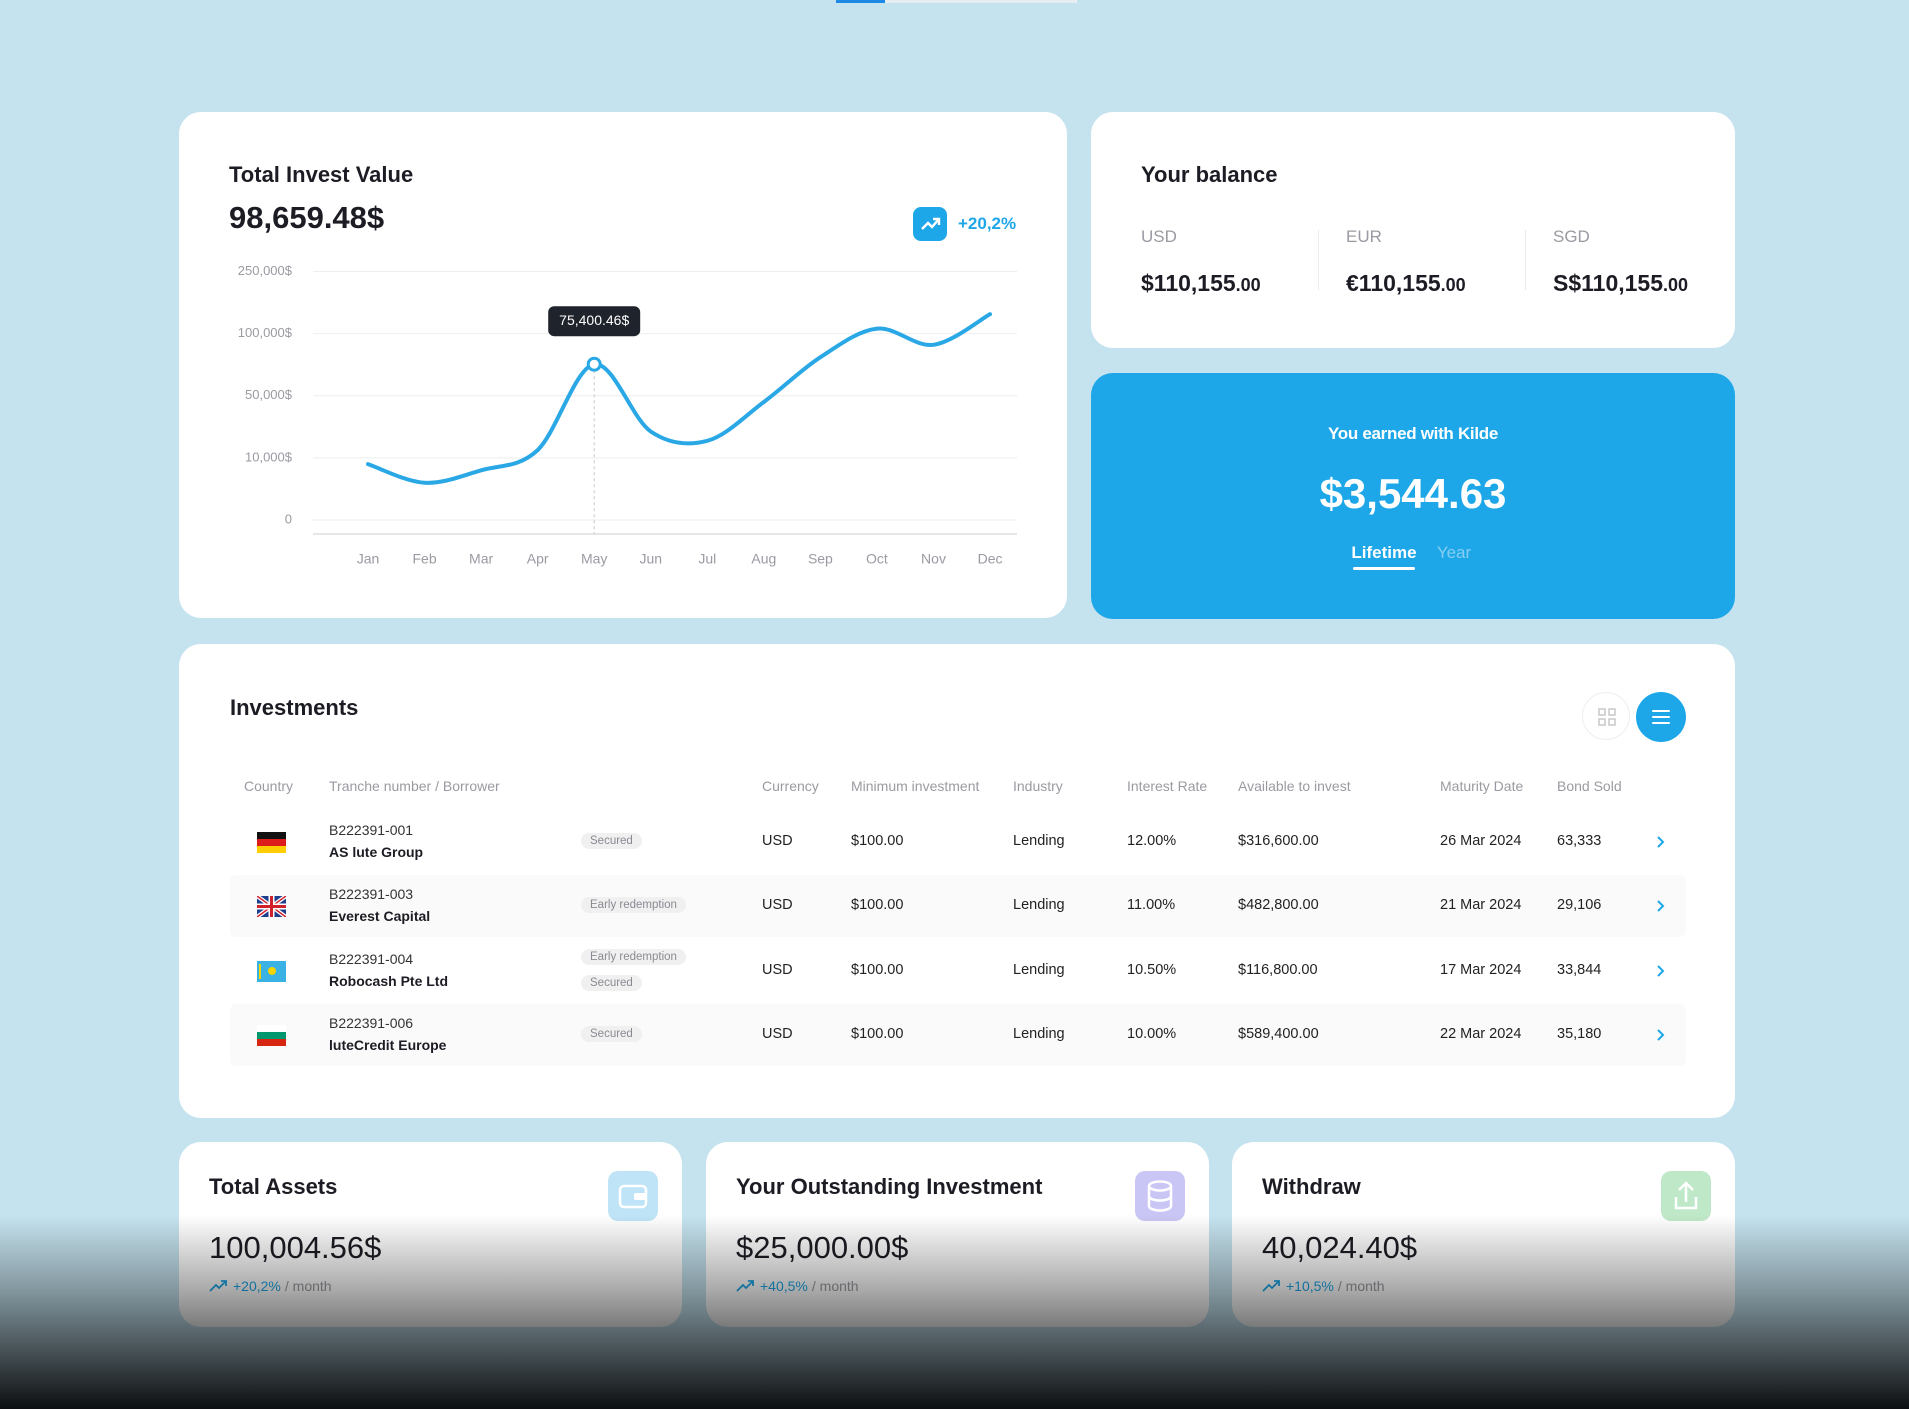  What do you see at coordinates (321, 174) in the screenshot?
I see `card-title: Total Invest Value` at bounding box center [321, 174].